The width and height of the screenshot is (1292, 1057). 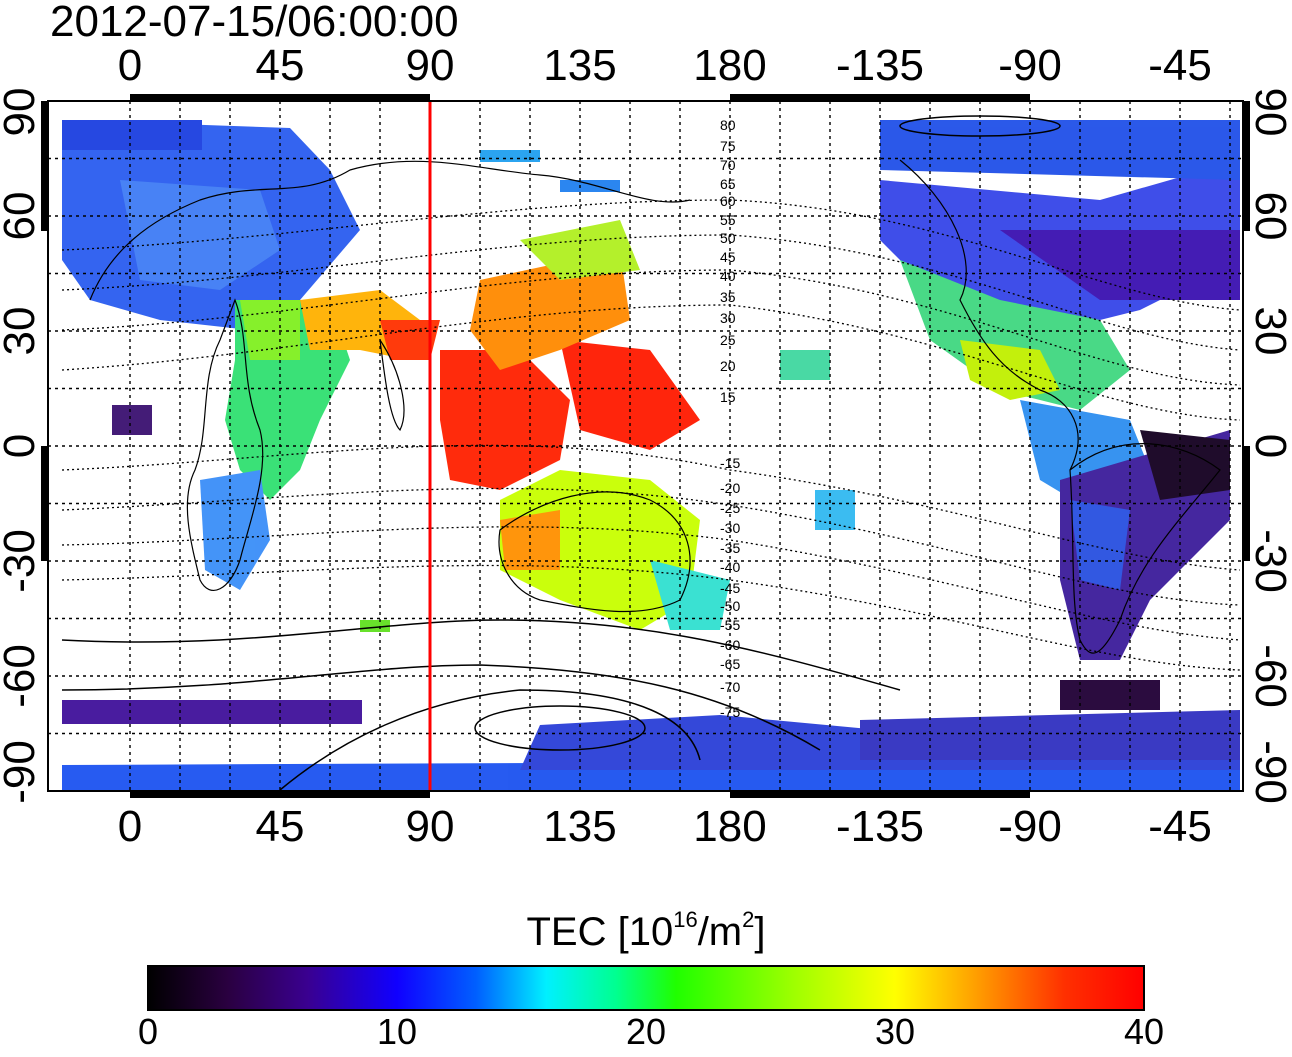 I want to click on right-lat-tick: -90, so click(x=1269, y=772).